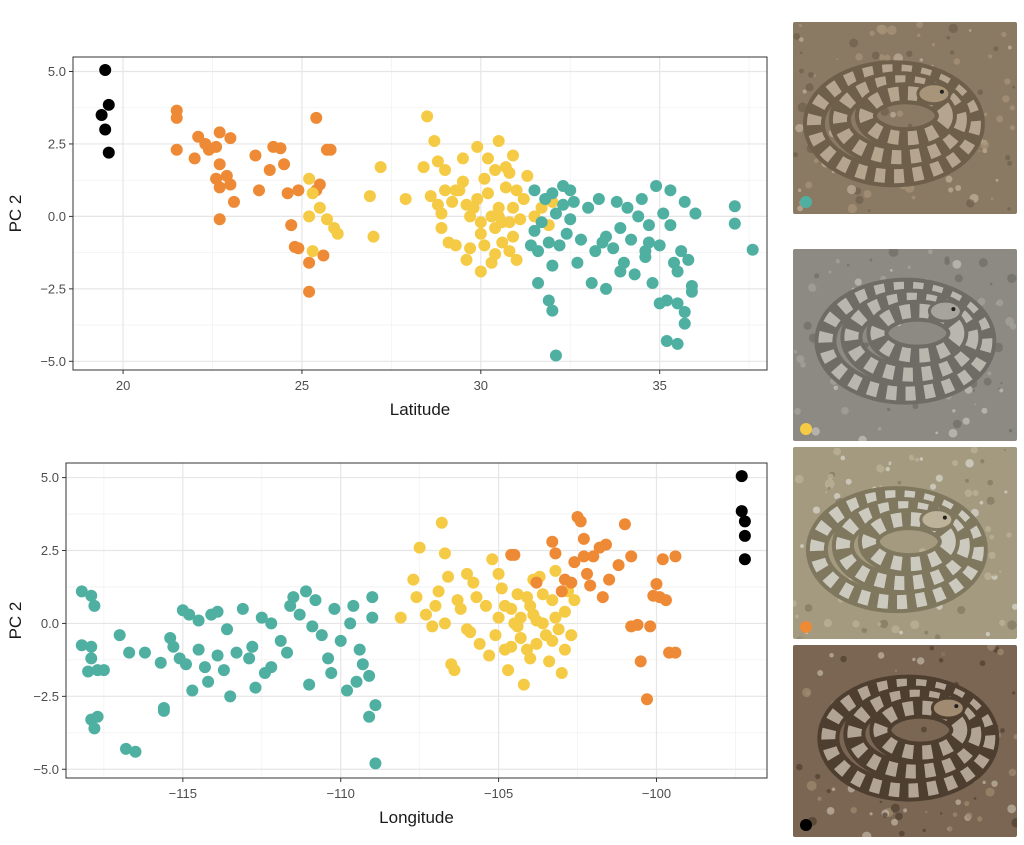  What do you see at coordinates (50, 550) in the screenshot?
I see `y-tick-label: 2.5` at bounding box center [50, 550].